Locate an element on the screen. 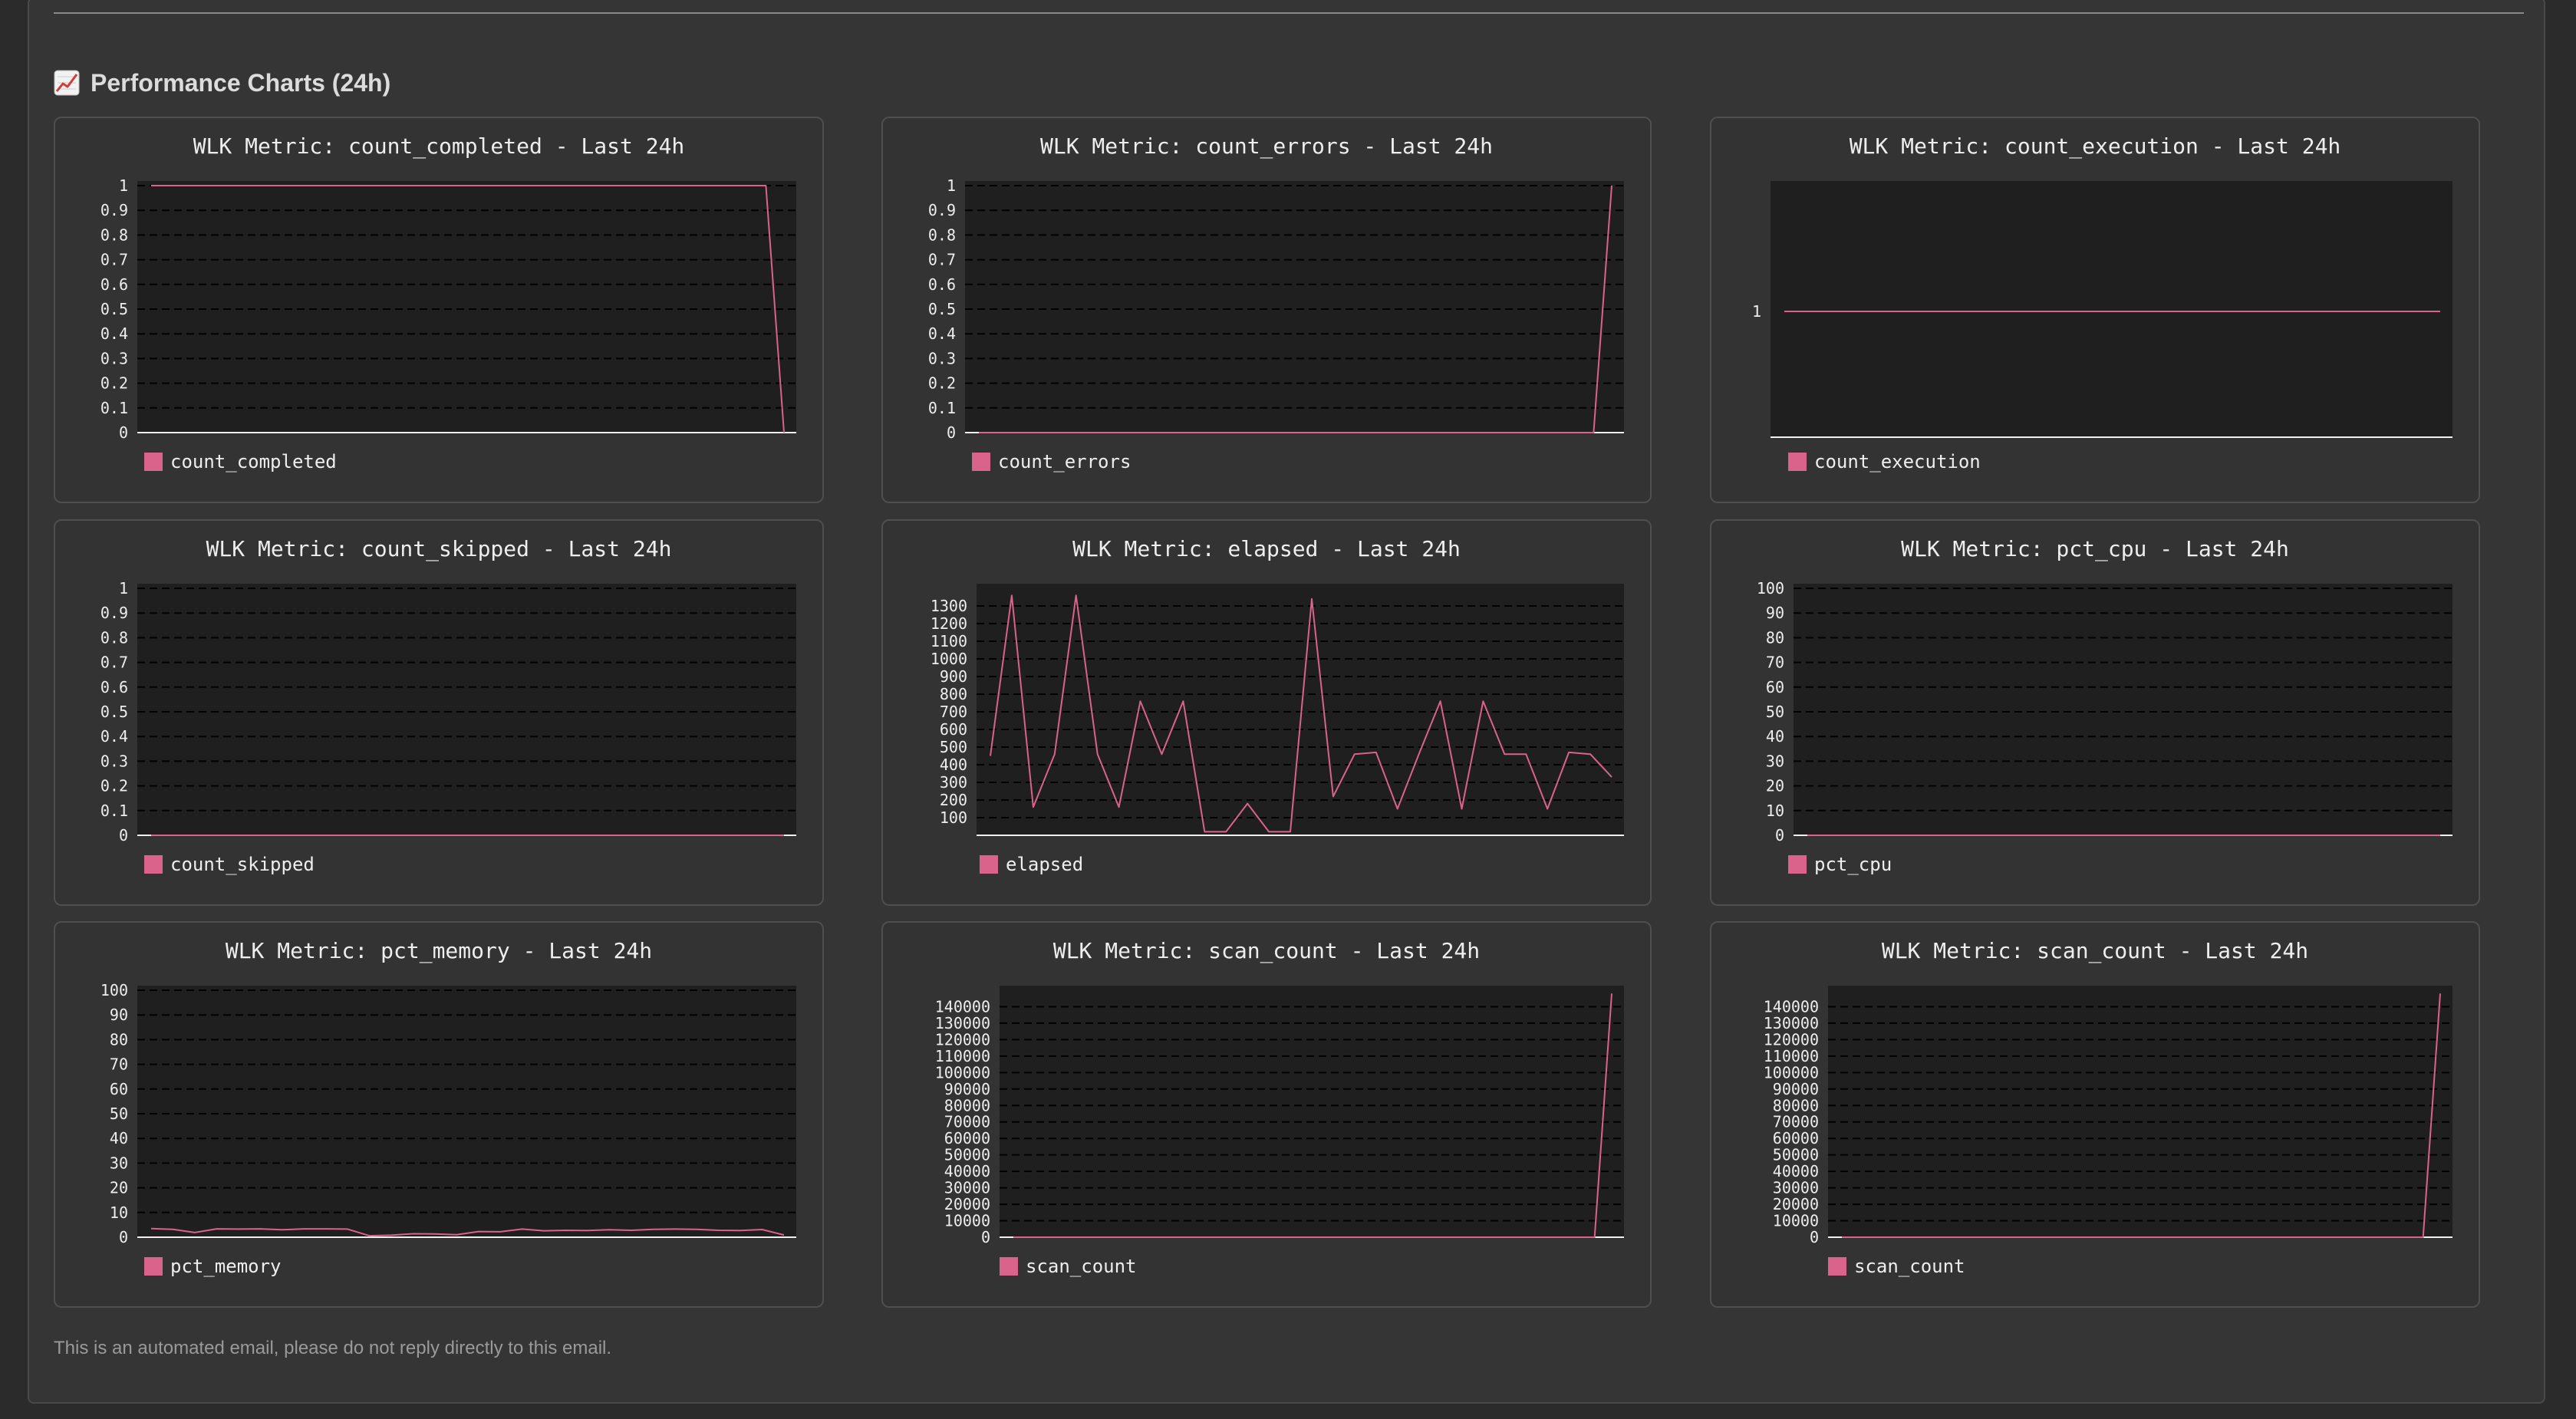 The height and width of the screenshot is (1419, 2576). y-tick-label: 1000 is located at coordinates (949, 659).